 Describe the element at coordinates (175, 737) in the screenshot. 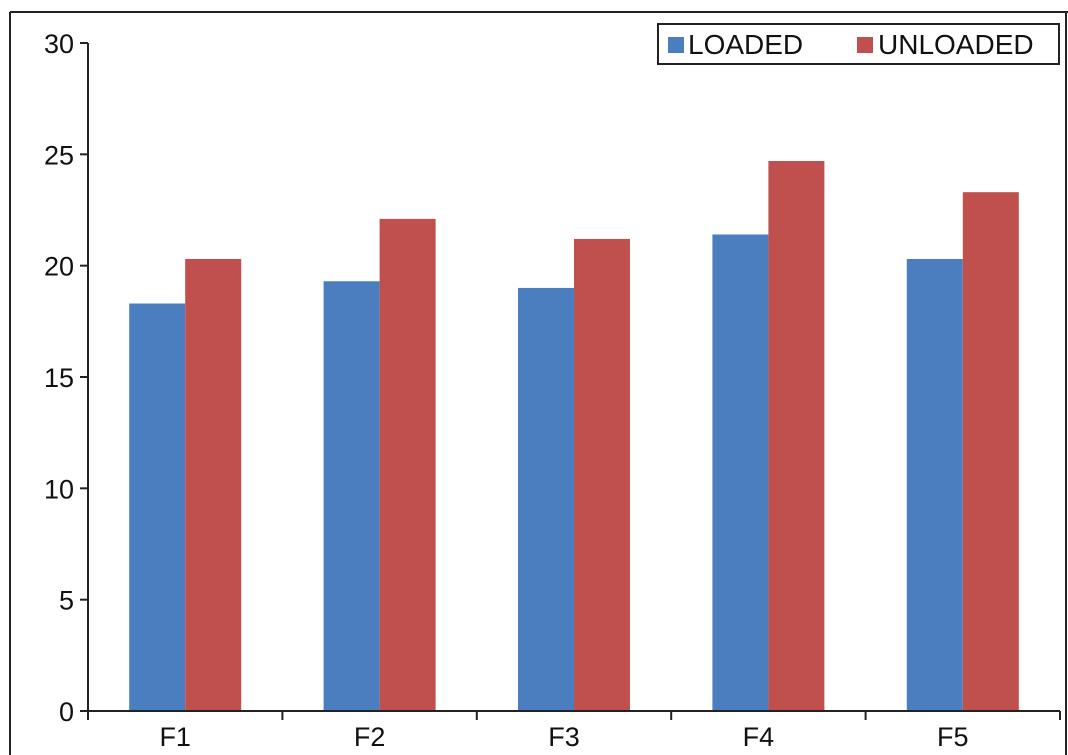

I see `x-tick-label-f1: F1` at that location.